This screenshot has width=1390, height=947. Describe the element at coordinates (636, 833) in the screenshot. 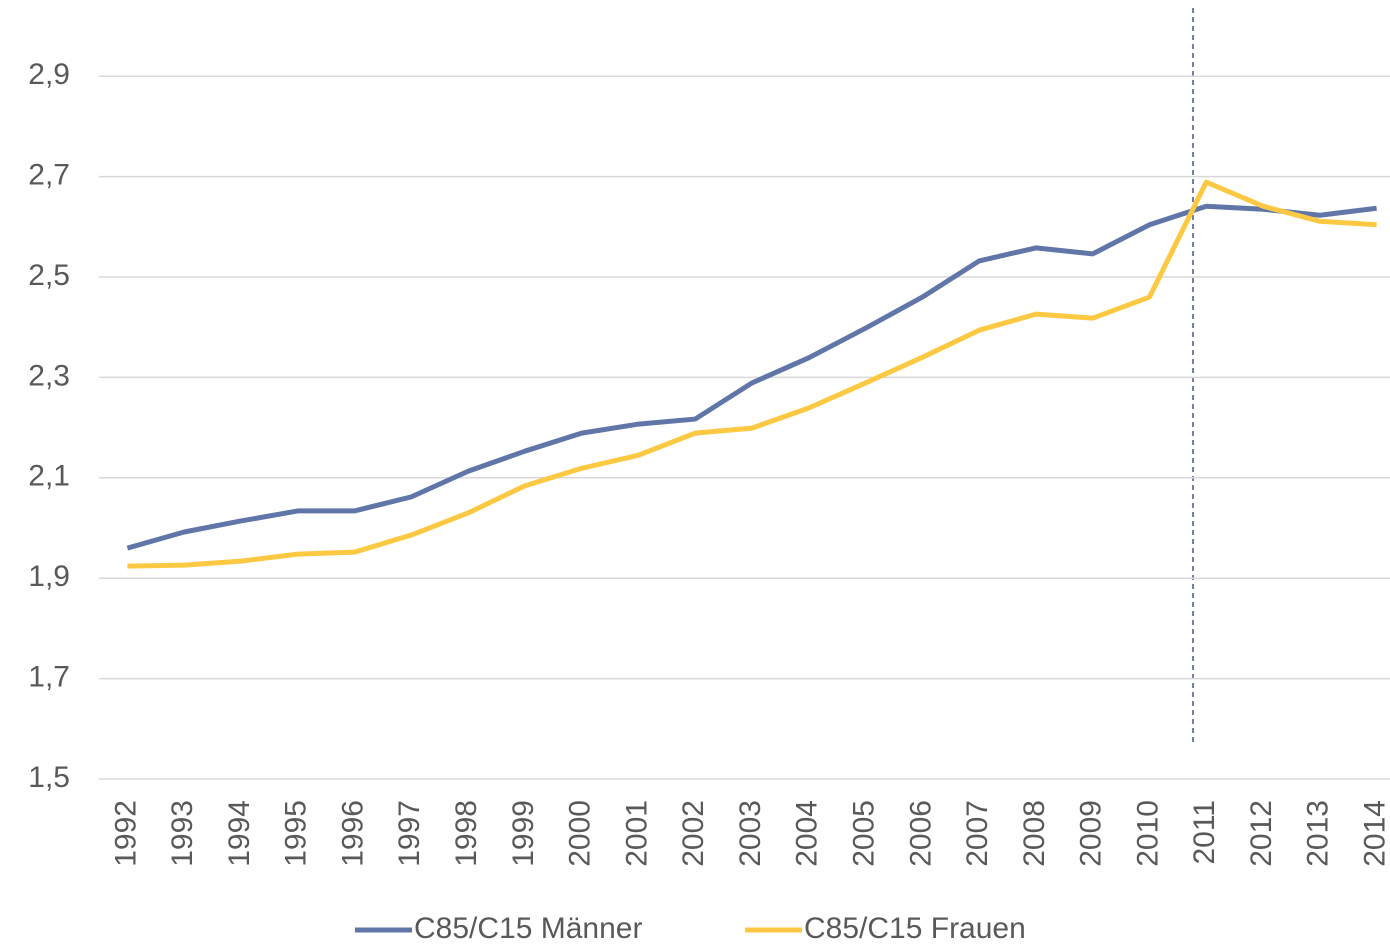

I see `x-tick-label: 2001` at that location.